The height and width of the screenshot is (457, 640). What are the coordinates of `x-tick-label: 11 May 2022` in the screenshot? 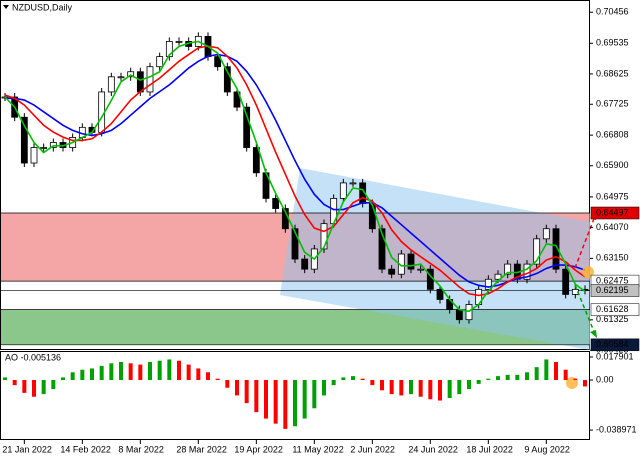 It's located at (317, 449).